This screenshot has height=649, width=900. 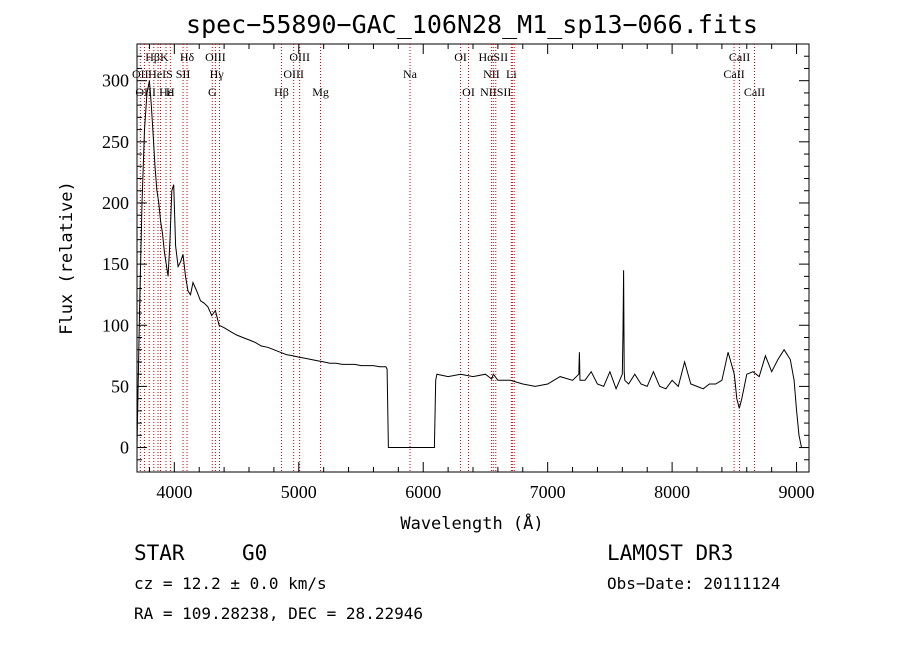 I want to click on obs-date: Obs−Date: 20111124, so click(x=693, y=583).